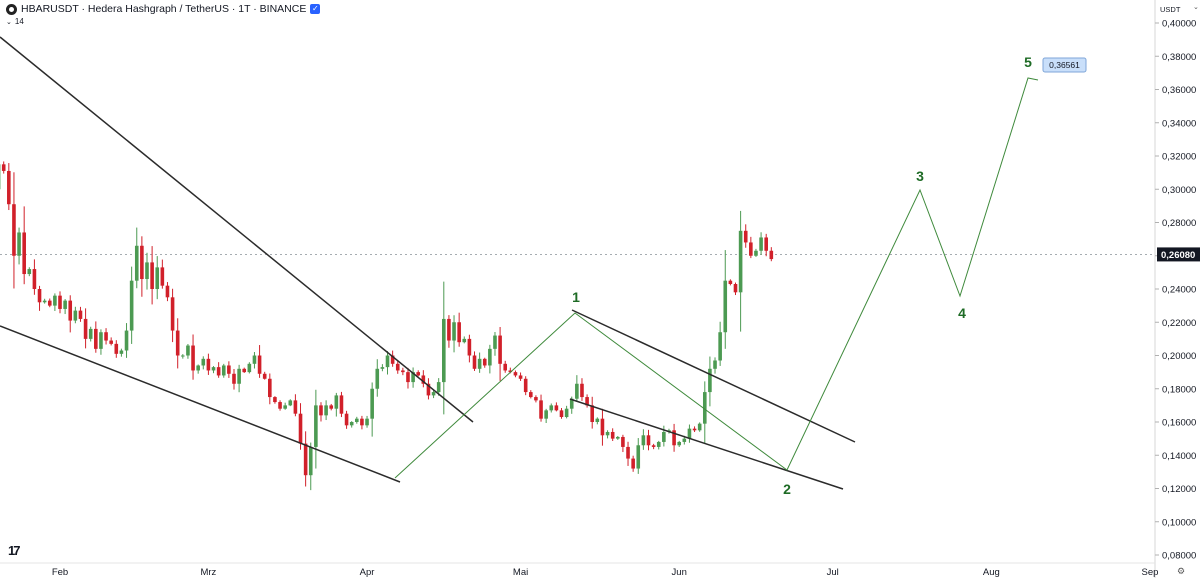 This screenshot has width=1200, height=578. What do you see at coordinates (706, 444) in the screenshot?
I see `wedge-lower-line` at bounding box center [706, 444].